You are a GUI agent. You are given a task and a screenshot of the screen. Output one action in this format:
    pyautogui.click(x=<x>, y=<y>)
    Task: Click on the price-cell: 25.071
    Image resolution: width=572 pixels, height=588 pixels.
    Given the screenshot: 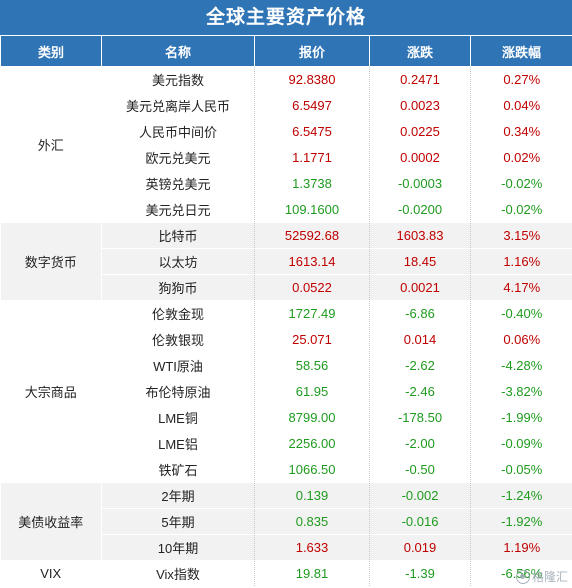 What is the action you would take?
    pyautogui.click(x=312, y=339)
    